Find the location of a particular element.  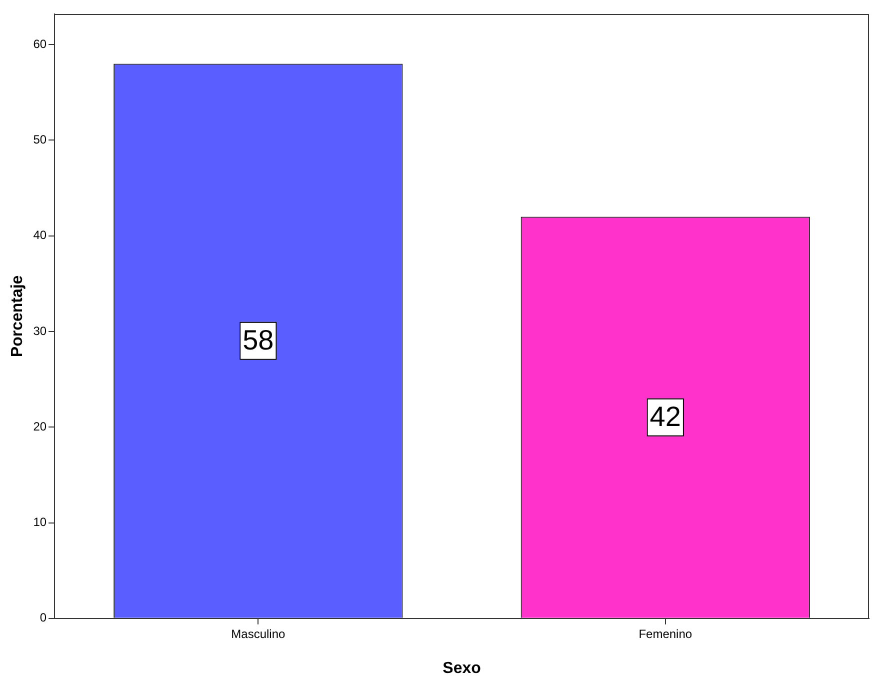

y-tick-label: 50 is located at coordinates (40, 139).